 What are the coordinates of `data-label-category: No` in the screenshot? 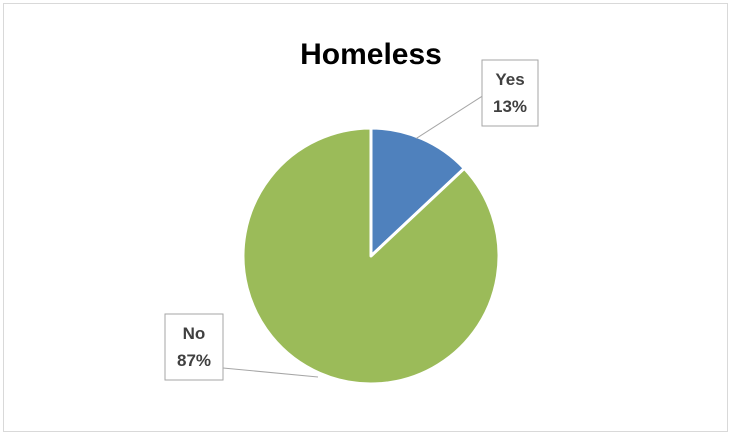 It's located at (194, 333).